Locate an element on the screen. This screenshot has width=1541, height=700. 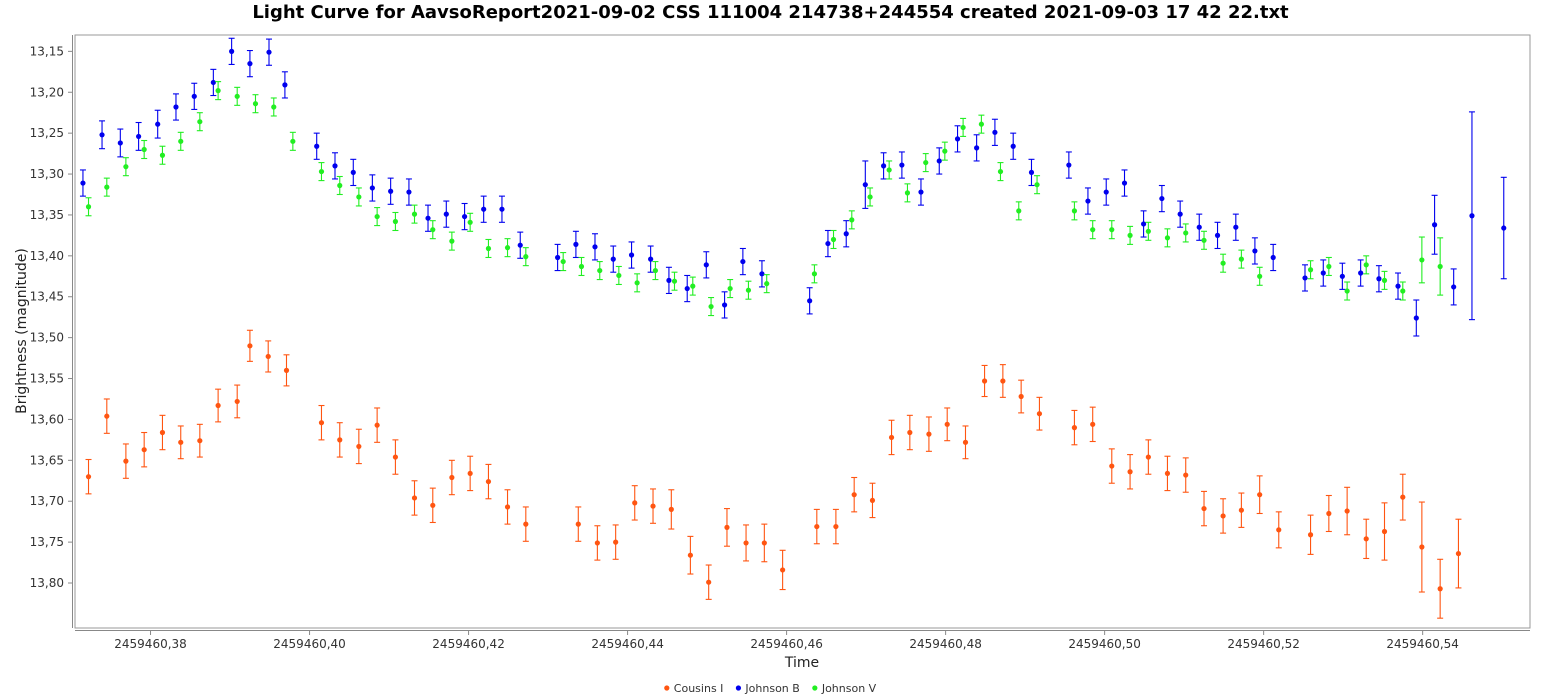
x-tick-label: 2459460,38 is located at coordinates (150, 644).